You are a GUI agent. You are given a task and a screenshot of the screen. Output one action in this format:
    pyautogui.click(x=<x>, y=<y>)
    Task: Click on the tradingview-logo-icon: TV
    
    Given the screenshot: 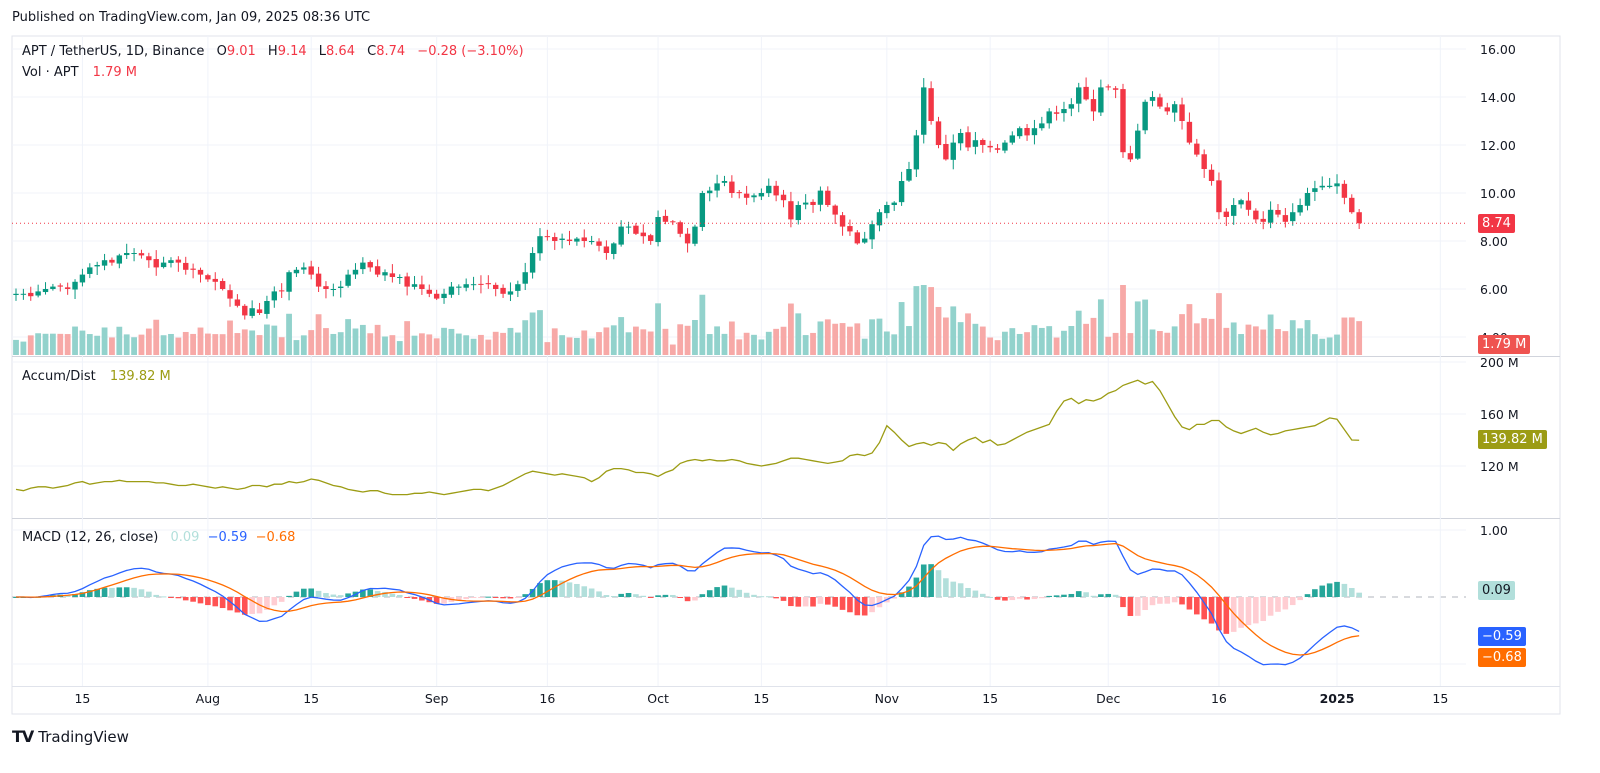 What is the action you would take?
    pyautogui.click(x=23, y=736)
    